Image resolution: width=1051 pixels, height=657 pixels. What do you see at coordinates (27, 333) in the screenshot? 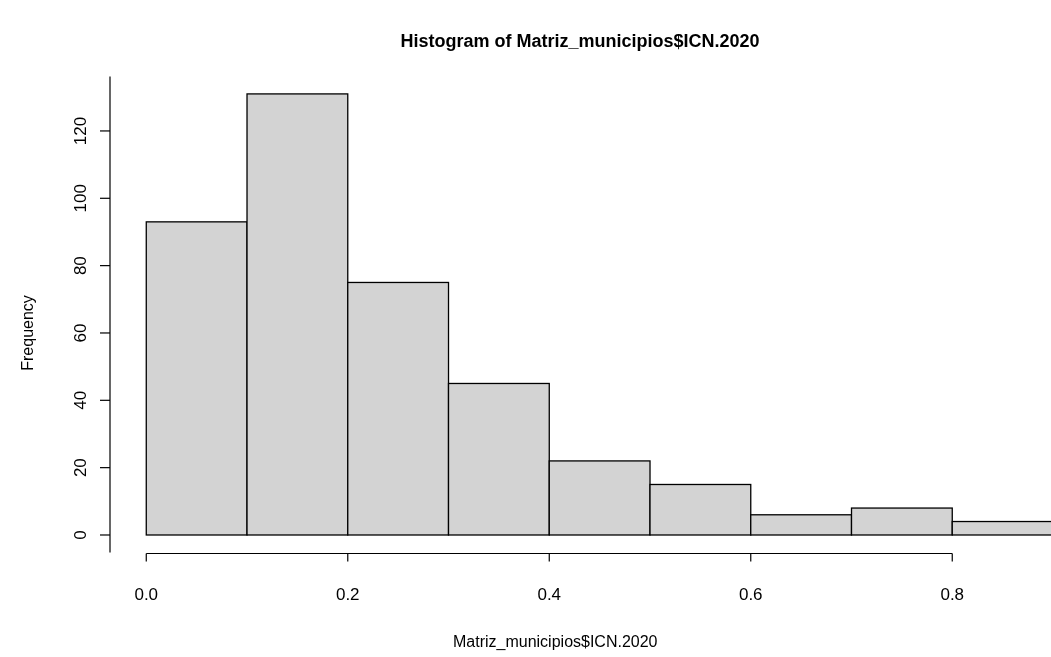
I see `y-axis-title: Frequency` at bounding box center [27, 333].